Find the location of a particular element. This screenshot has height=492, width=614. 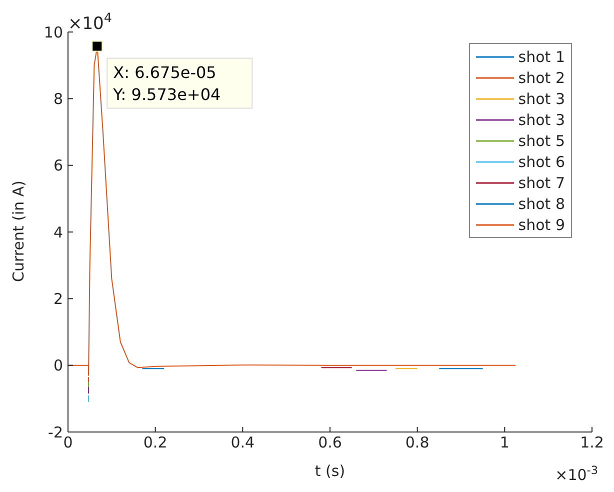

text: ×10$^{-3}$ is located at coordinates (576, 474).